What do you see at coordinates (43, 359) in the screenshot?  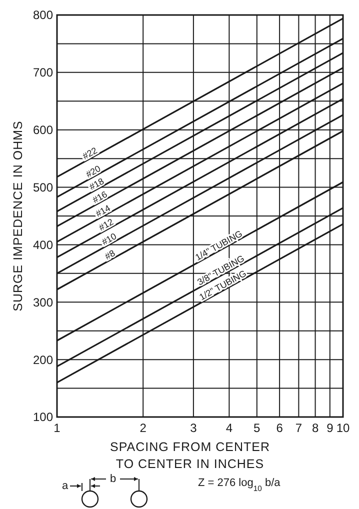 I see `y-tick-label: 200` at bounding box center [43, 359].